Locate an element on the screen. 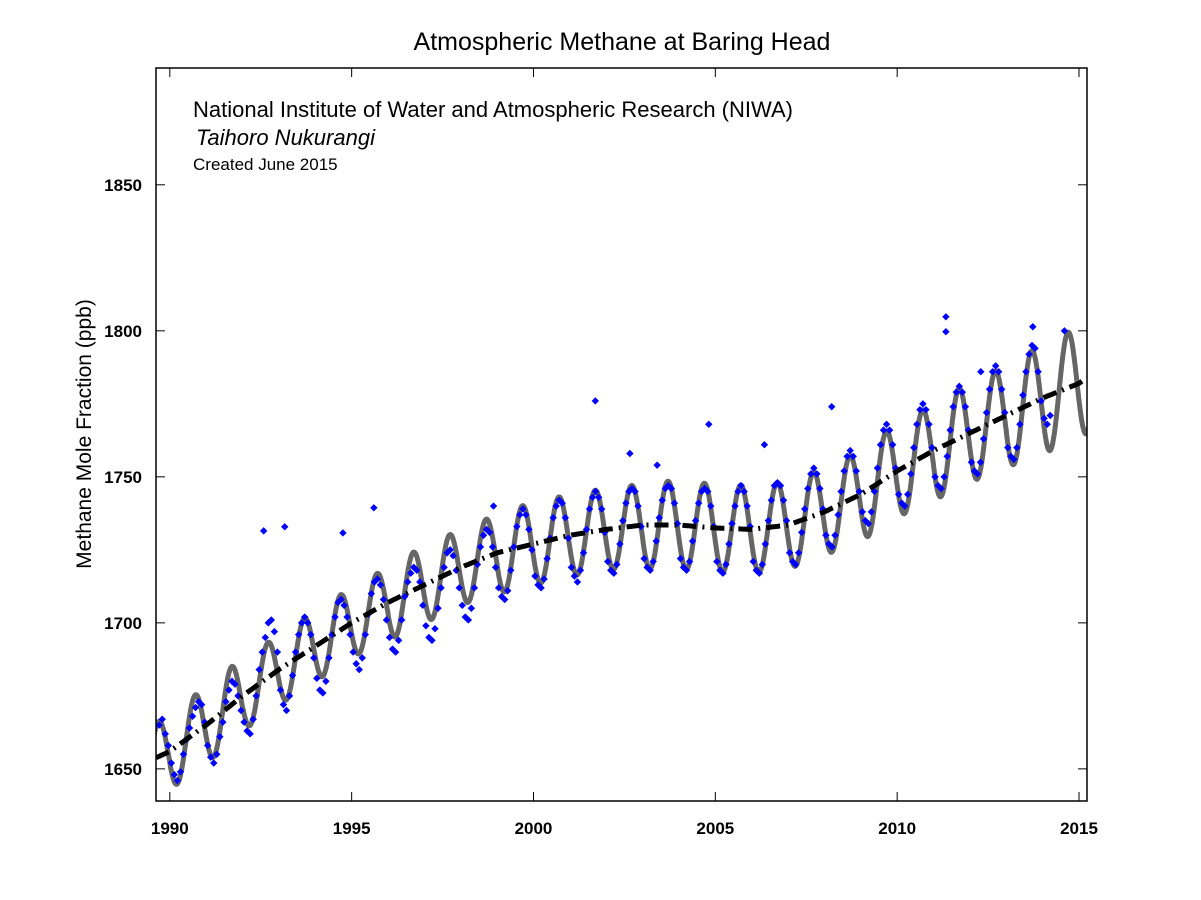 This screenshot has height=900, width=1201. annotation-maori-name: Taihoro Nukurangi is located at coordinates (286, 137).